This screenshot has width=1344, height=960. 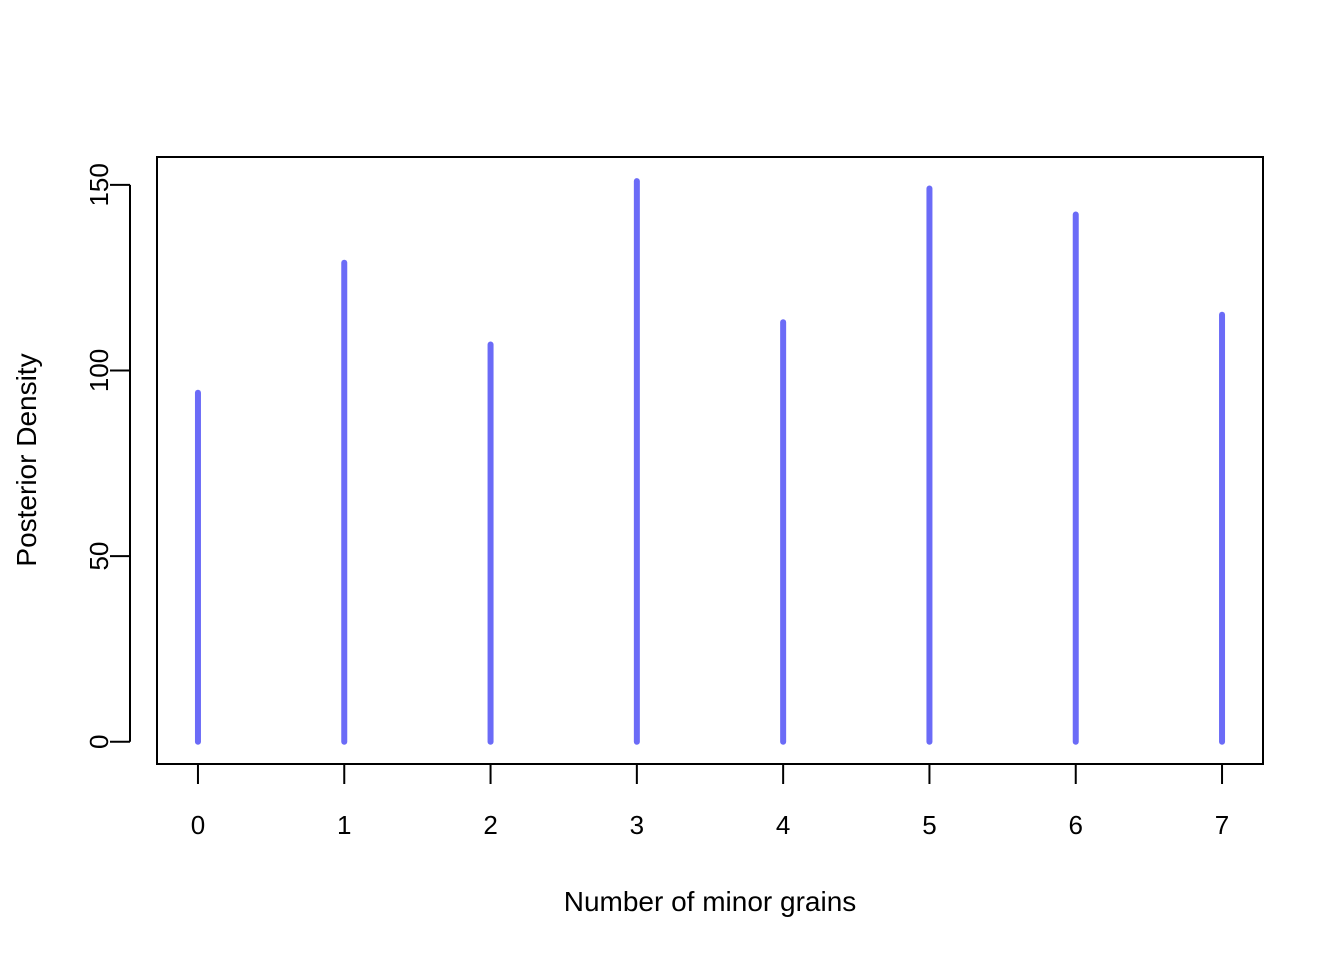 I want to click on x-tick-label: 2, so click(x=490, y=825).